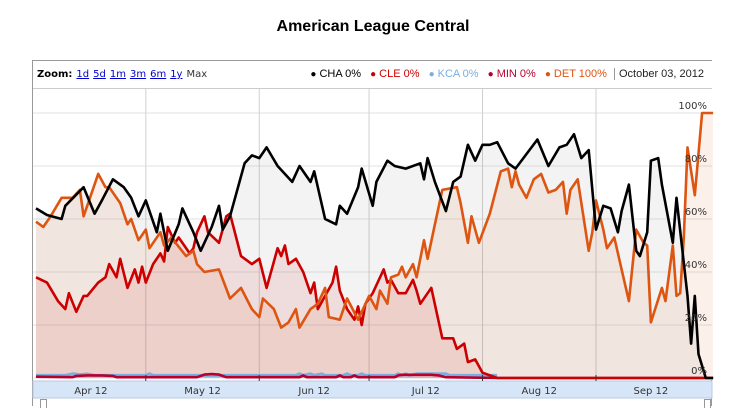 Image resolution: width=731 pixels, height=408 pixels. I want to click on legend-item-min: ● MIN 0%, so click(511, 74).